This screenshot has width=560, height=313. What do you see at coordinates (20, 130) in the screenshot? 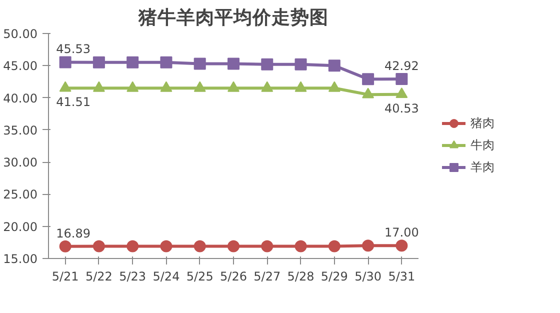
I see `y-tick-label: 35.00` at bounding box center [20, 130].